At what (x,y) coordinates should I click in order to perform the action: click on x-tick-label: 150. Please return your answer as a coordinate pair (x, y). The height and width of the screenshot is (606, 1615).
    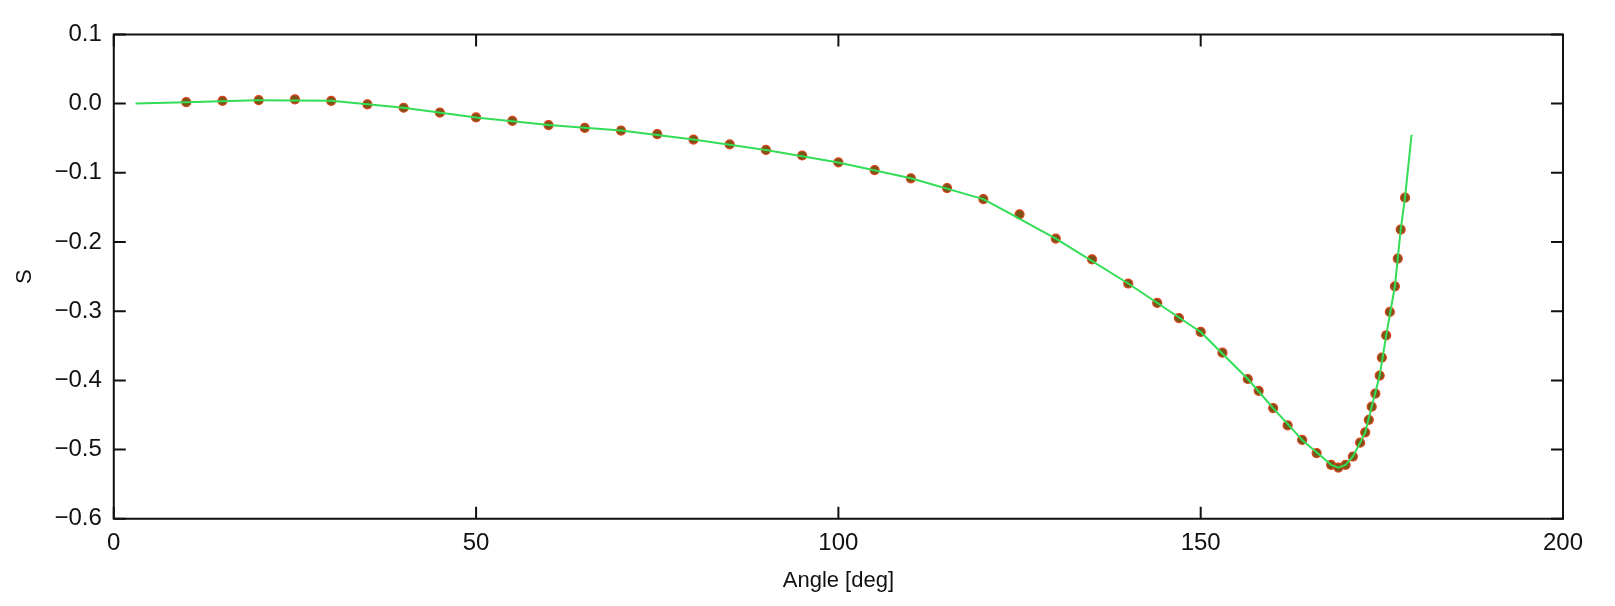
    Looking at the image, I should click on (1200, 541).